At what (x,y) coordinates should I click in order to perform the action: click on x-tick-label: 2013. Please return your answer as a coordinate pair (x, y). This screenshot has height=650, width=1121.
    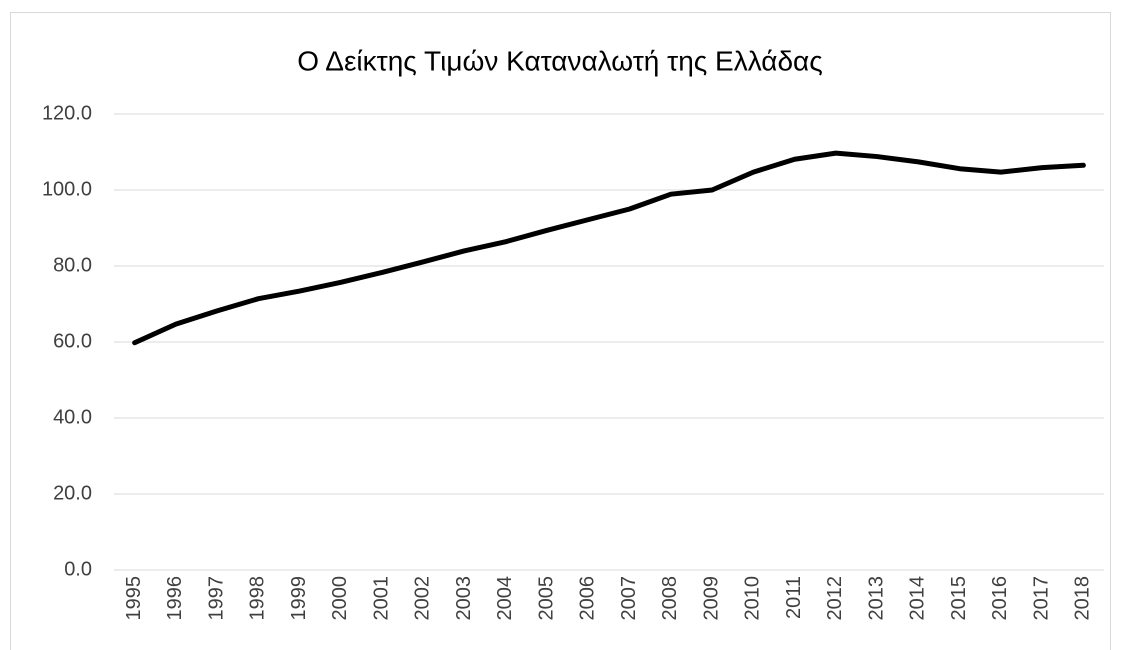
    Looking at the image, I should click on (876, 598).